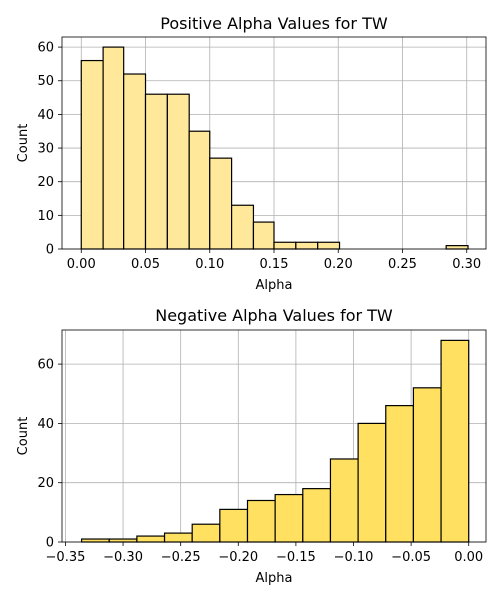  Describe the element at coordinates (45, 149) in the screenshot. I see `y-tick-label: 30` at that location.